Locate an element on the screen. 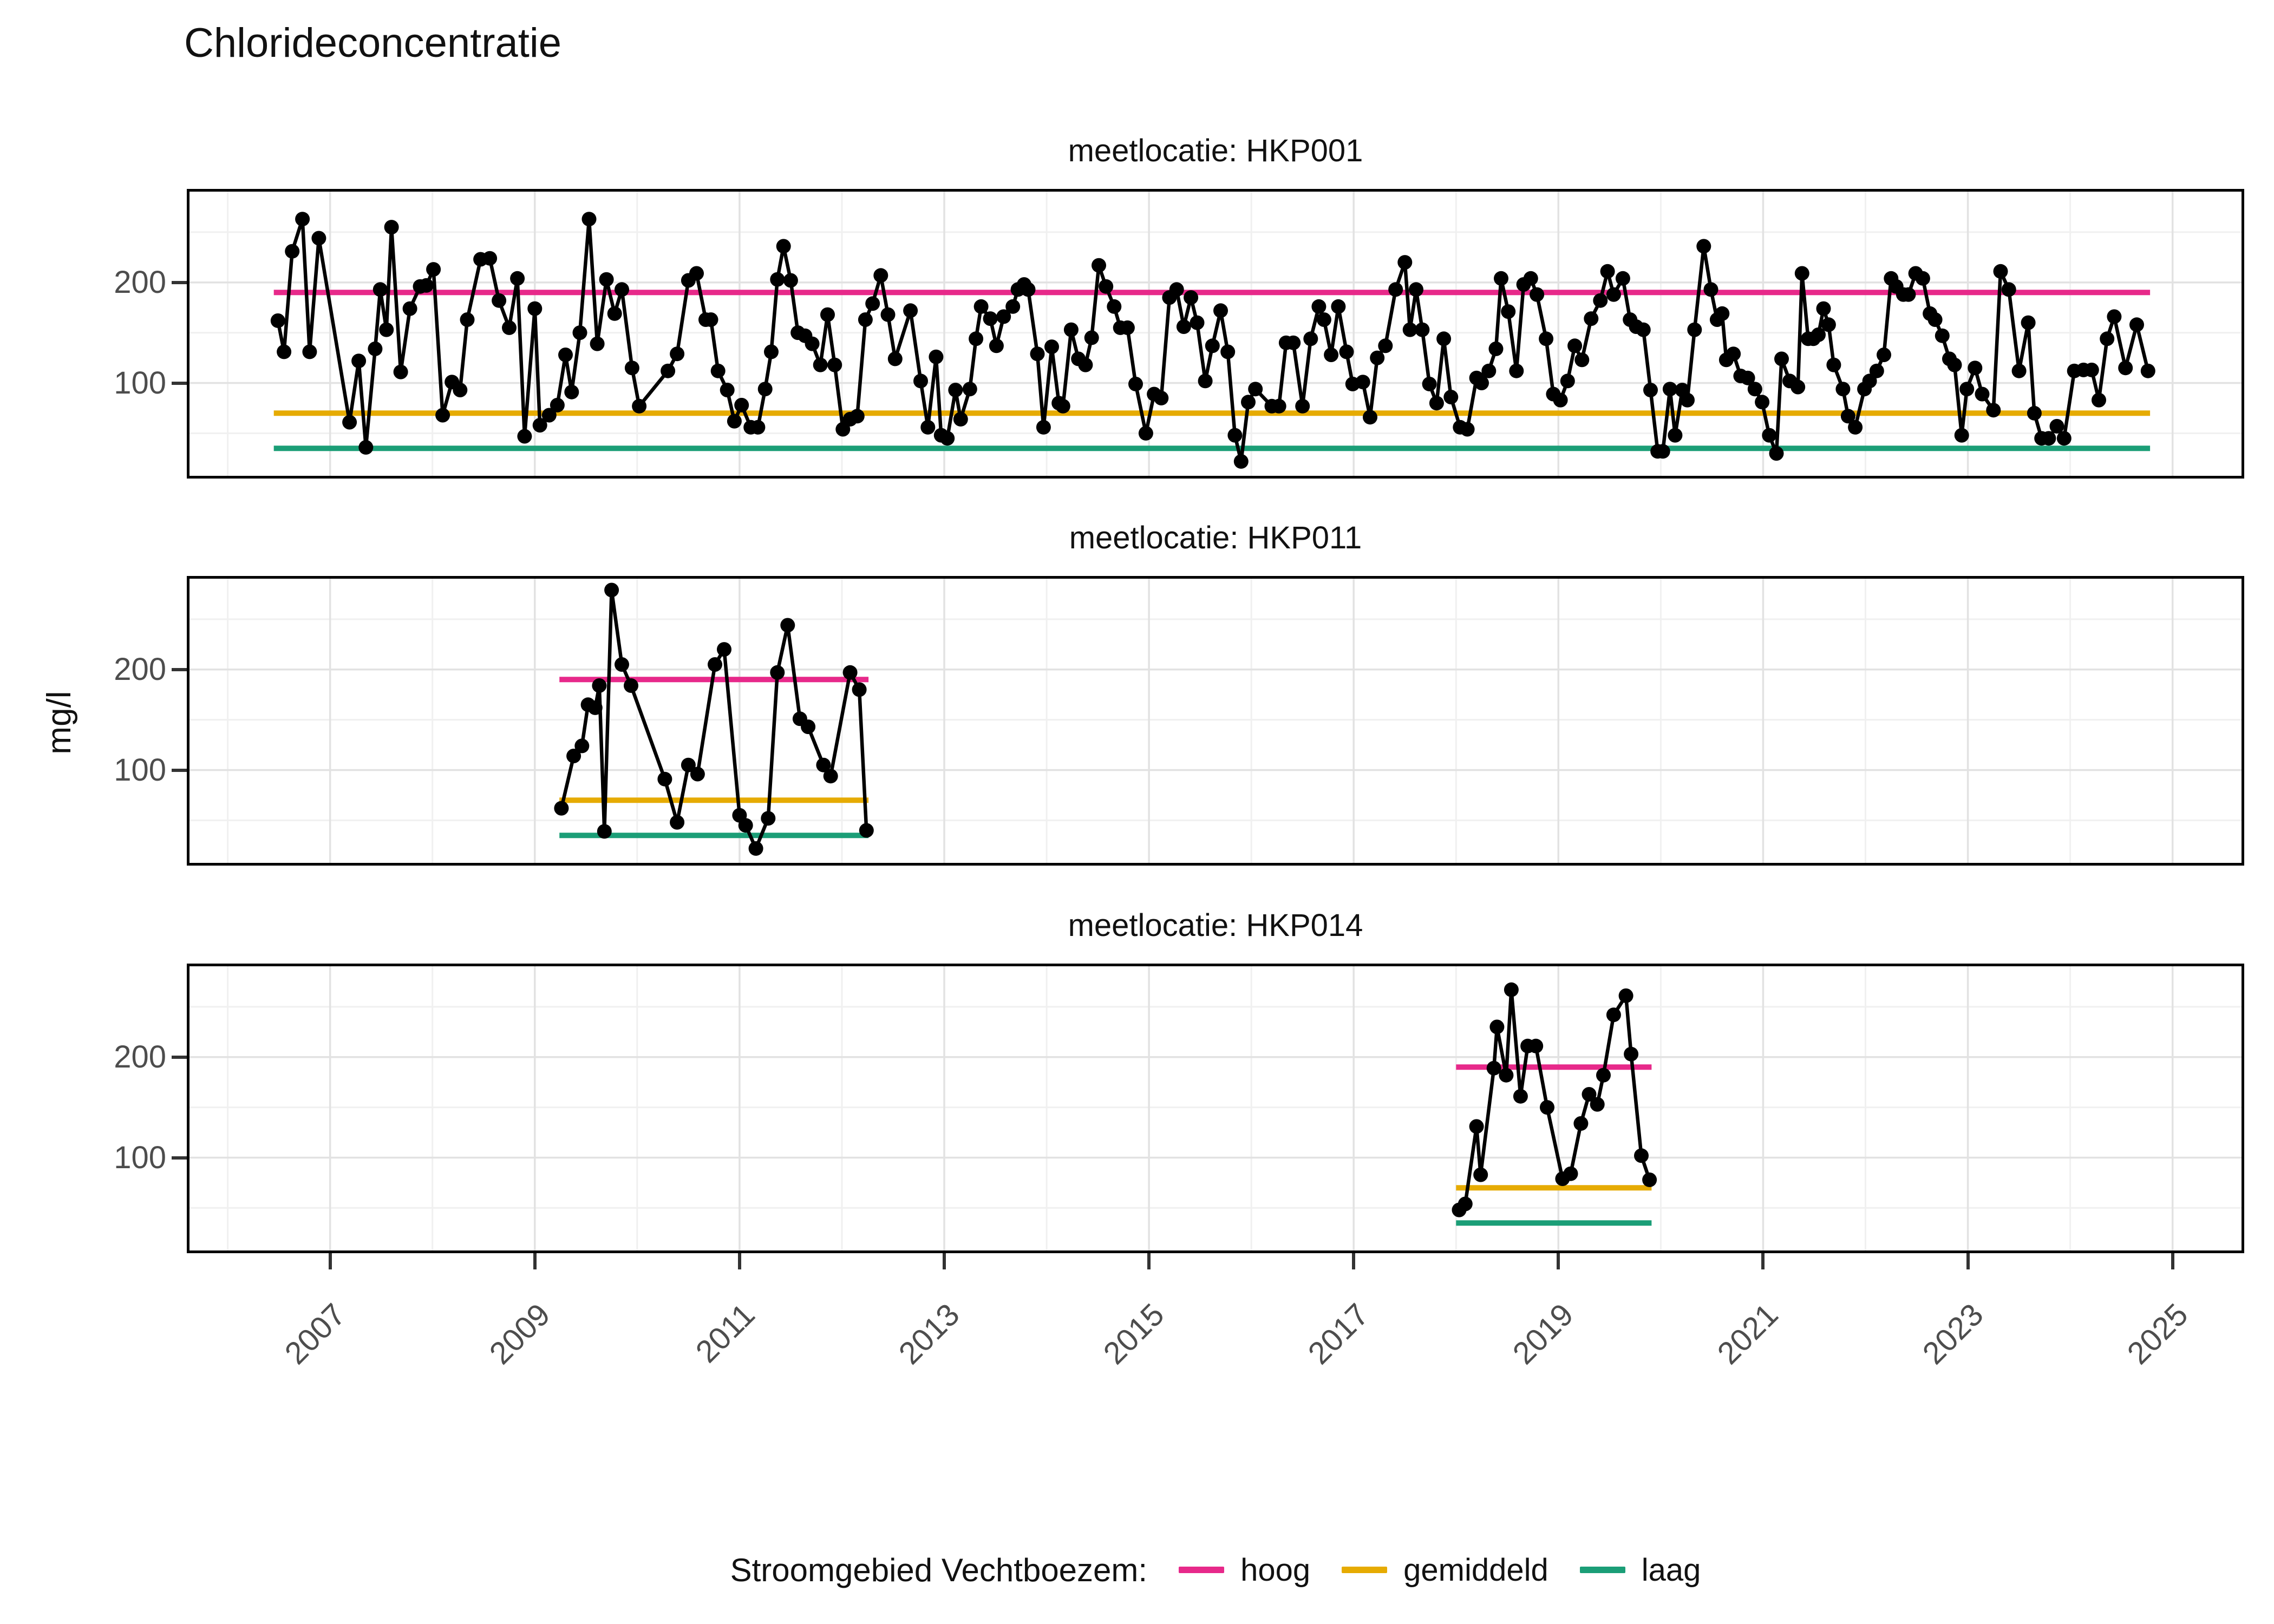 The width and height of the screenshot is (2274, 1624). x-tick-label-2021: 2021 is located at coordinates (1748, 1333).